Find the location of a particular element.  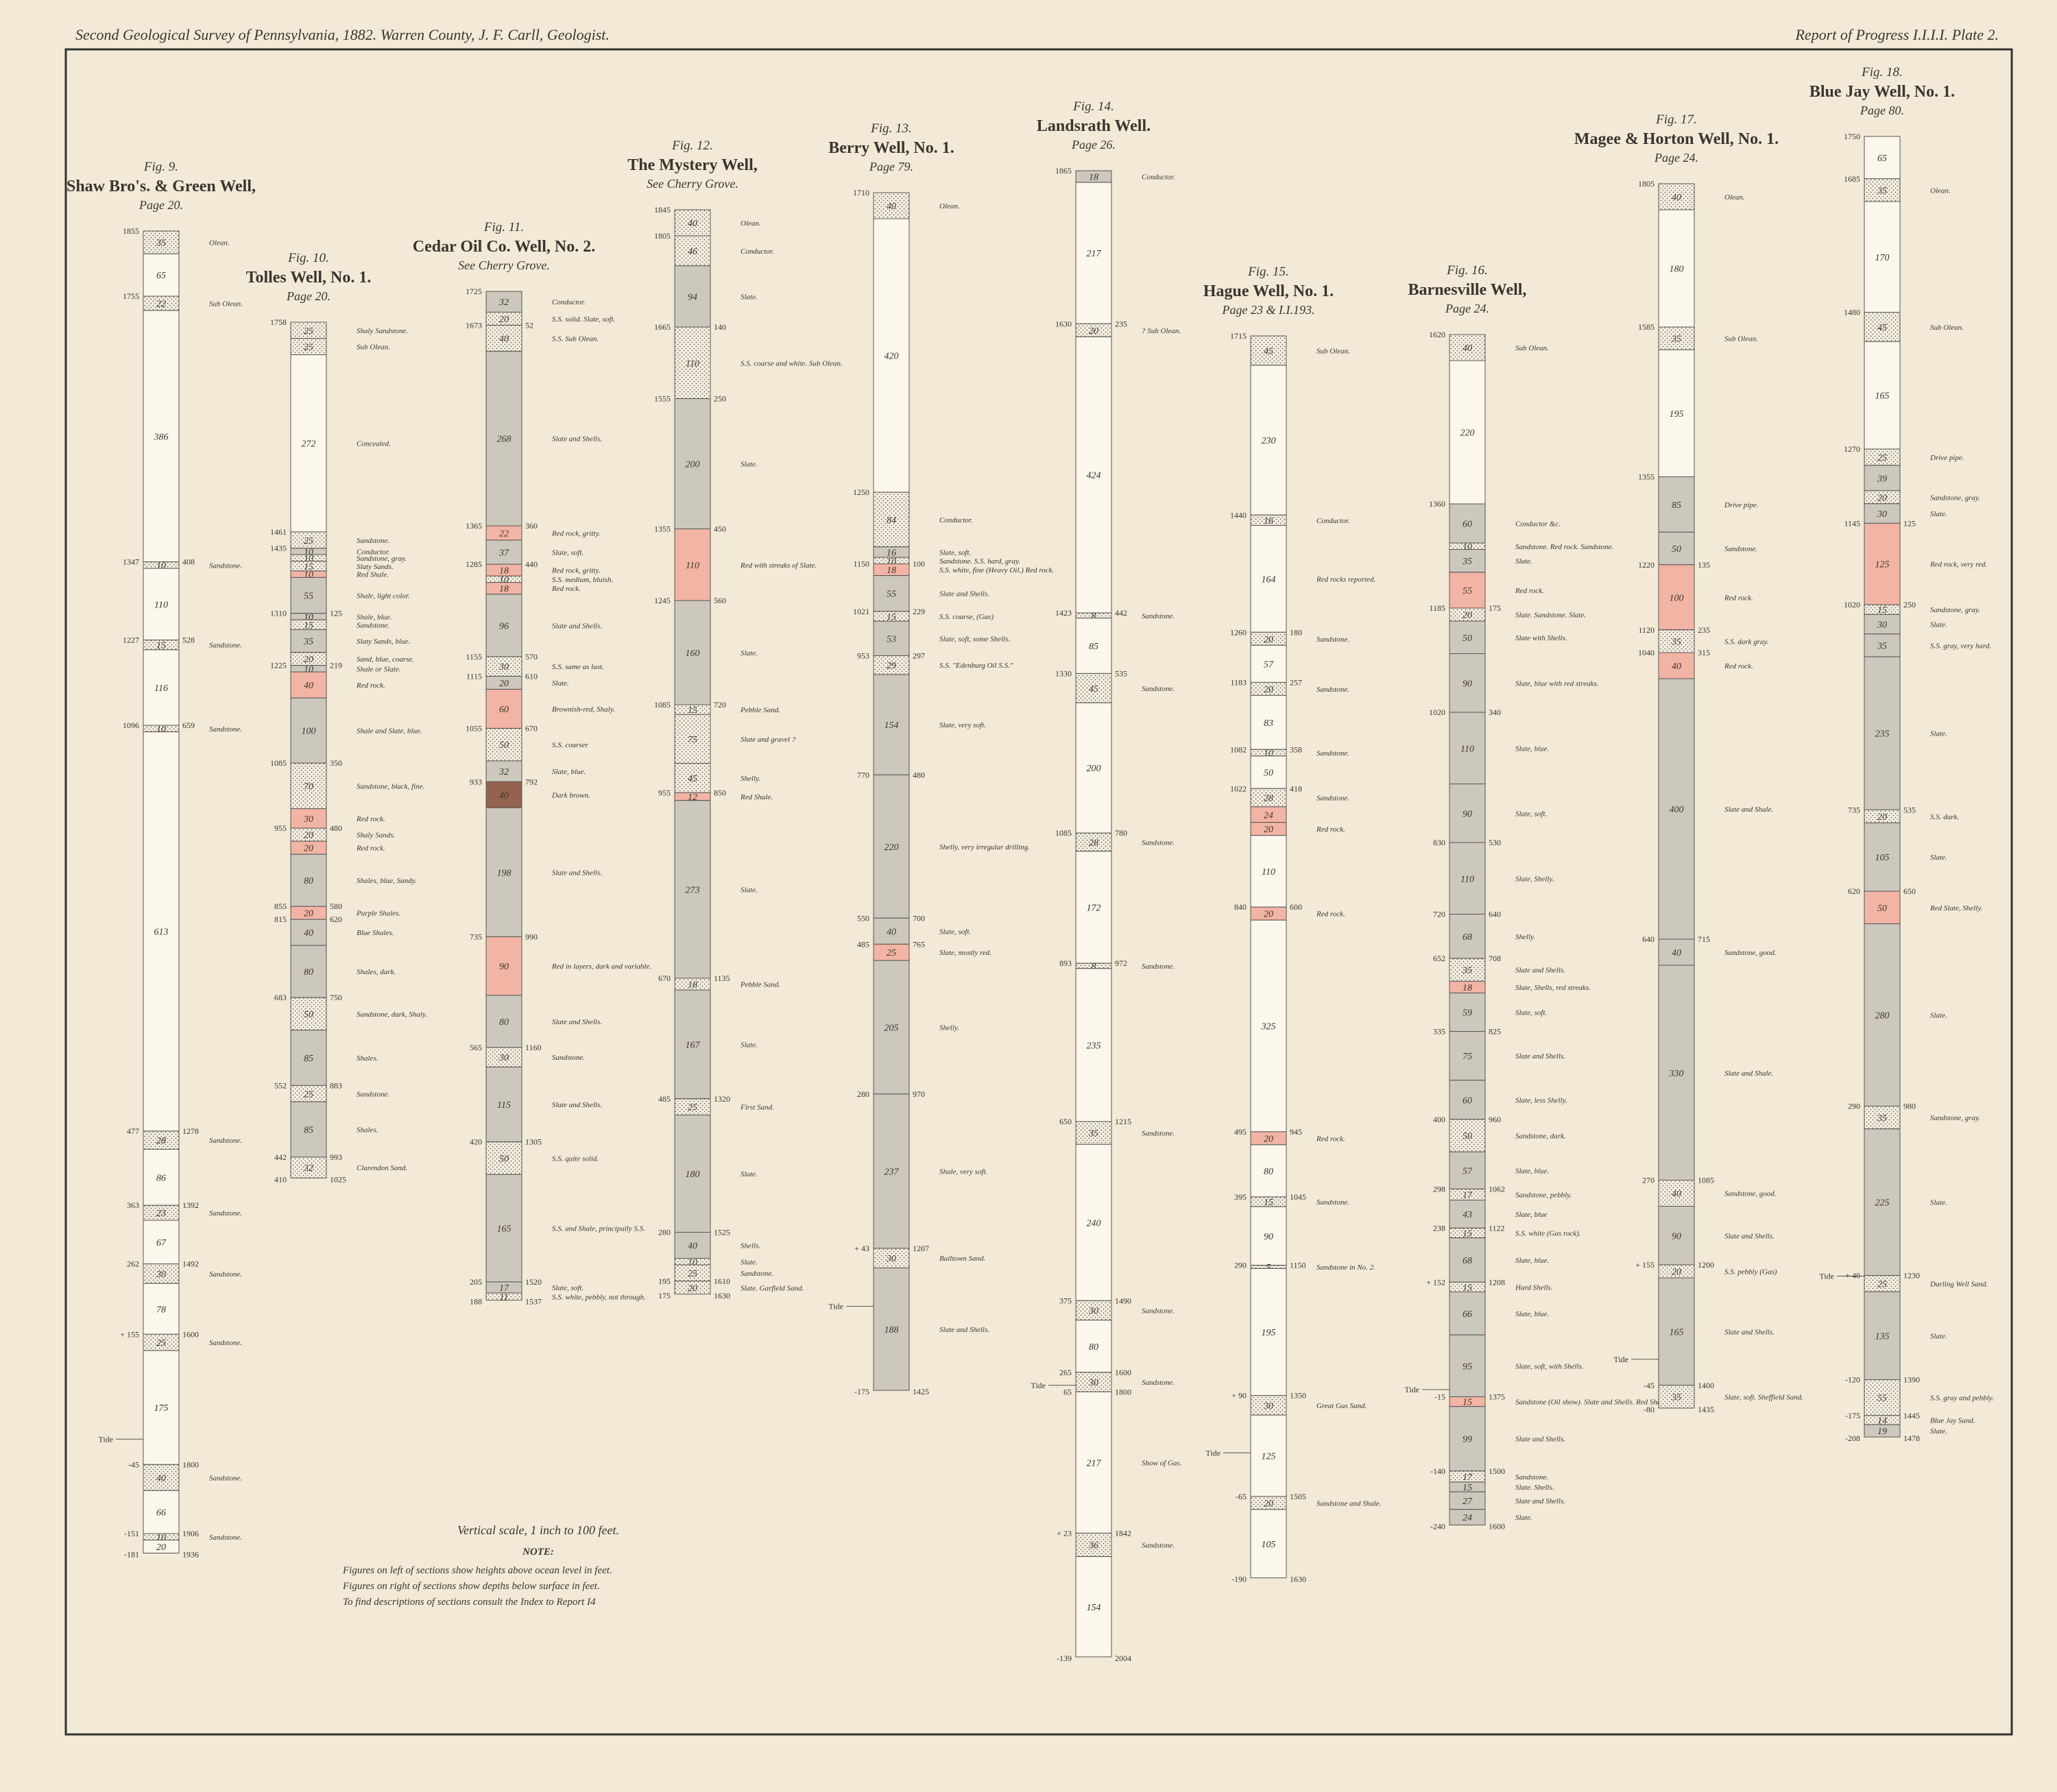

elevation: 1040 is located at coordinates (1646, 652).